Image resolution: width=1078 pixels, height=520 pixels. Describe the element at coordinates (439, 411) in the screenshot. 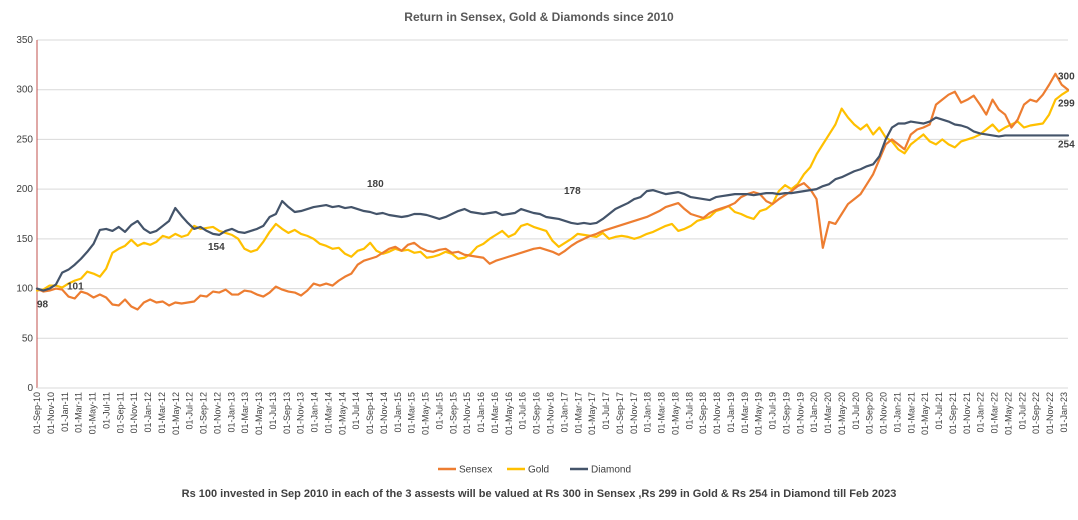

I see `x-tick-label: 01-Jul-15` at that location.